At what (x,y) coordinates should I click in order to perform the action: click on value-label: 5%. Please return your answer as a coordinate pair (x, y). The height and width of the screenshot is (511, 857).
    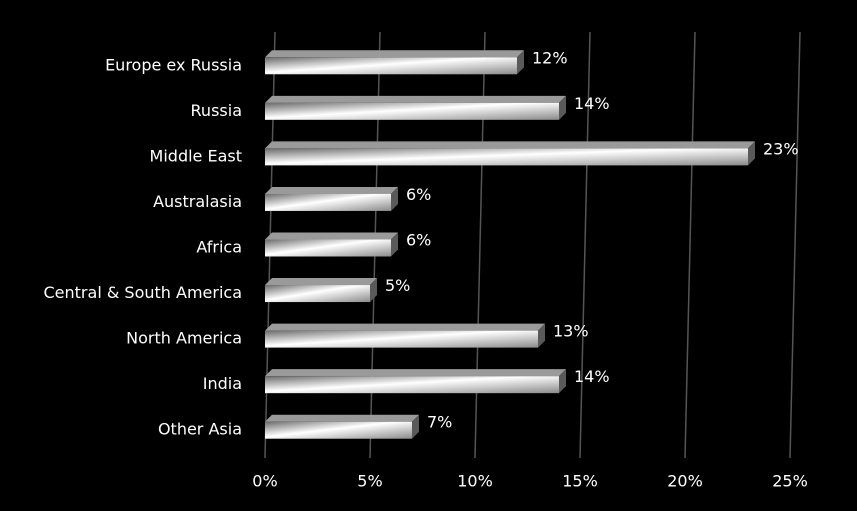
    Looking at the image, I should click on (397, 285).